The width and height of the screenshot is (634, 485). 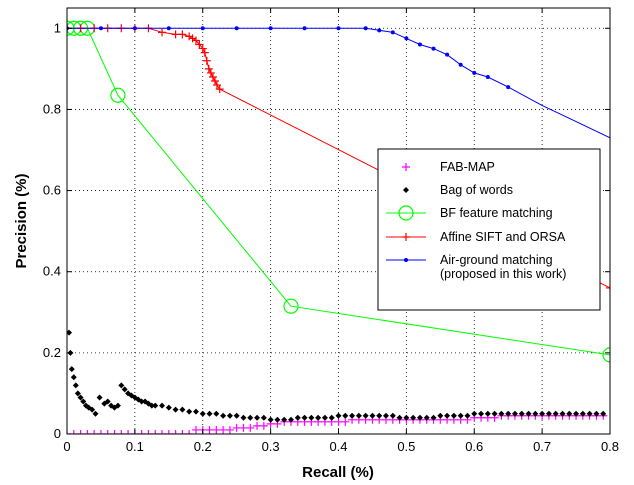 What do you see at coordinates (542, 446) in the screenshot?
I see `x-tick-label: 0.7` at bounding box center [542, 446].